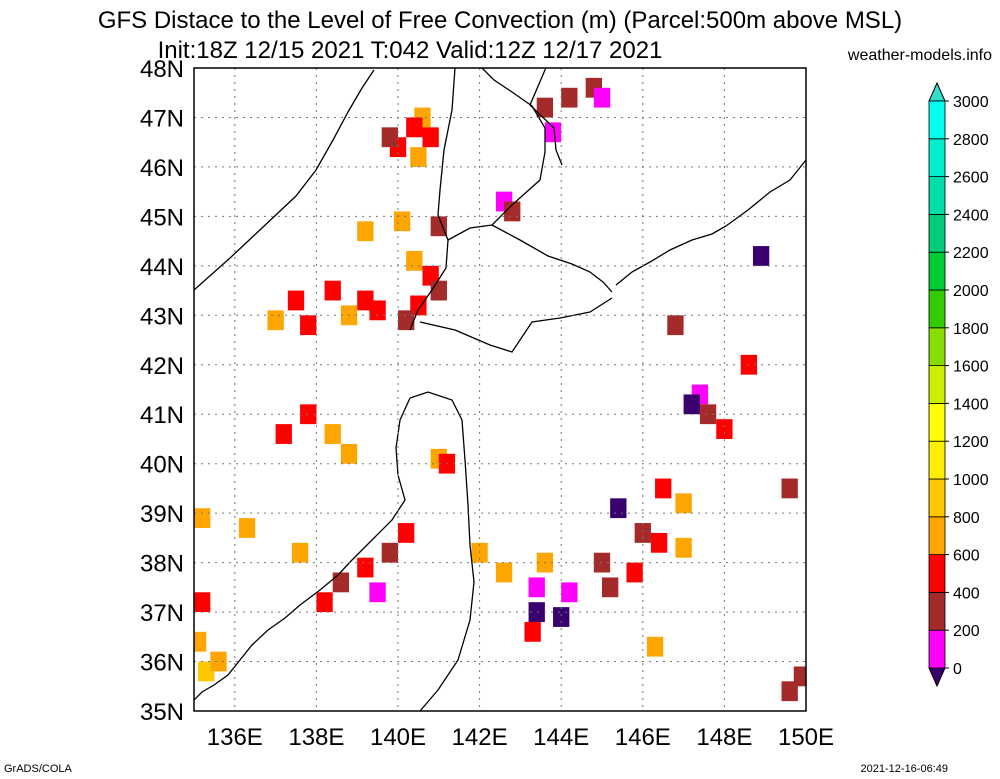 Image resolution: width=1000 pixels, height=779 pixels. What do you see at coordinates (966, 556) in the screenshot?
I see `colorbar-label: 600` at bounding box center [966, 556].